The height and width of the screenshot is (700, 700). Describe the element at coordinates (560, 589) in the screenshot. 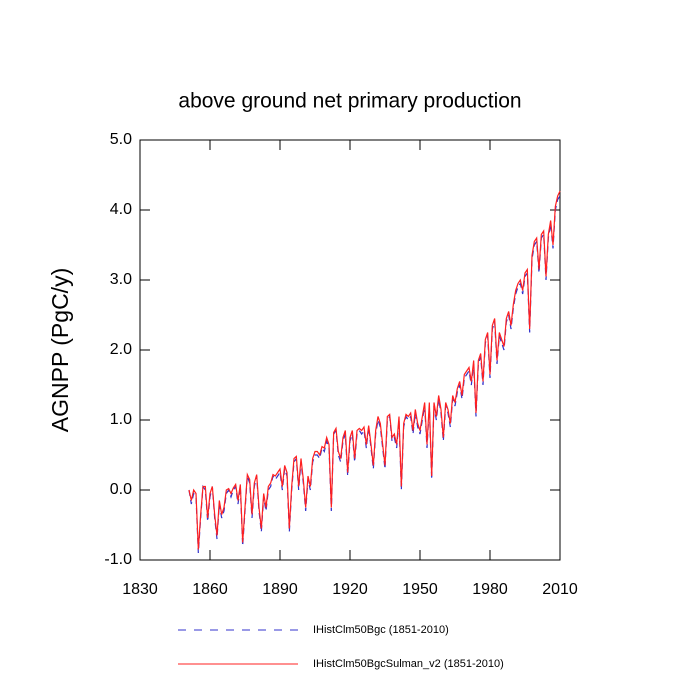

I see `x-tick-label: 2010` at that location.